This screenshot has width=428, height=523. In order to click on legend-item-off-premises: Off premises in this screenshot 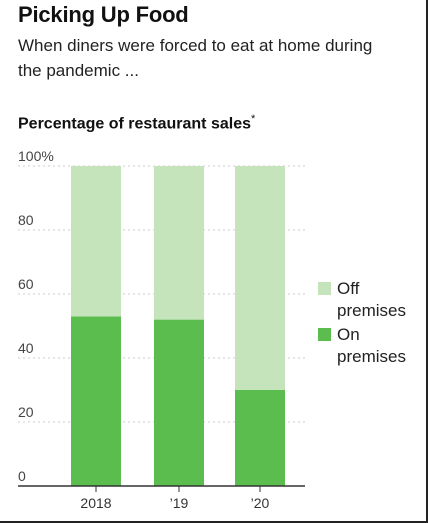, I will do `click(372, 300)`.